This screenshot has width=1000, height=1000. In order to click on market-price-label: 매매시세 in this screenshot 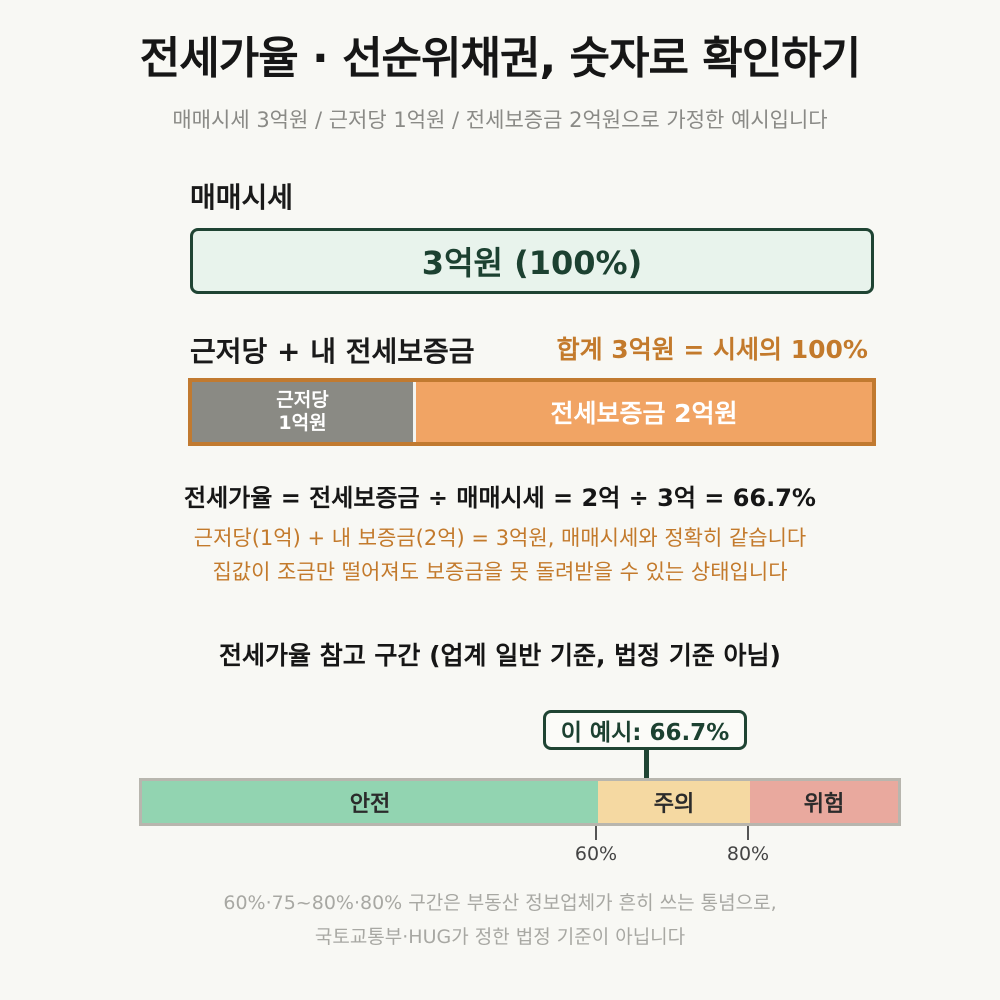, I will do `click(242, 197)`.